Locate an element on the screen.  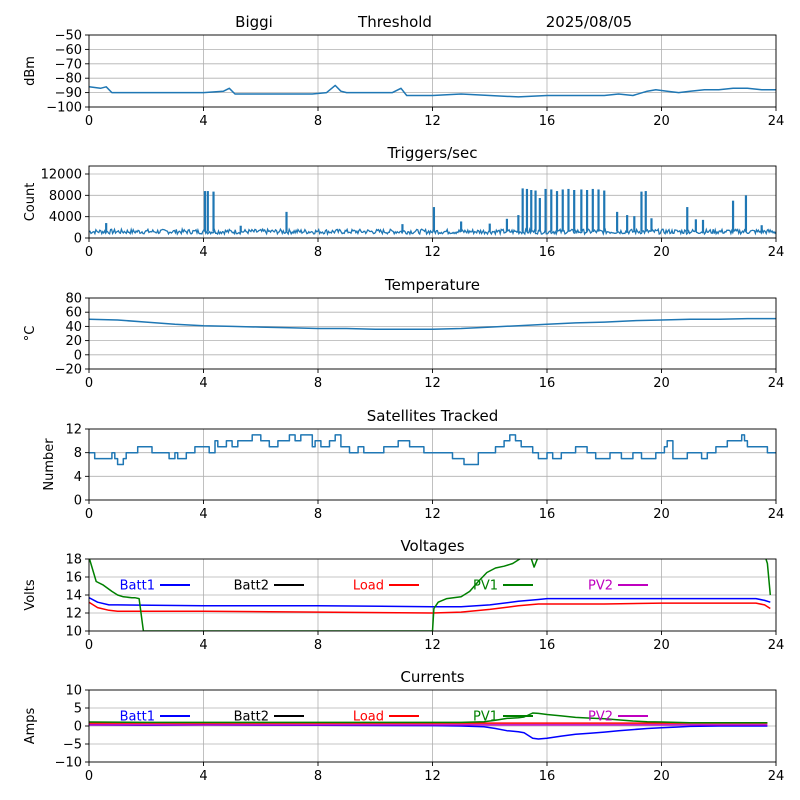
panel-title: Temperature is located at coordinates (432, 285).